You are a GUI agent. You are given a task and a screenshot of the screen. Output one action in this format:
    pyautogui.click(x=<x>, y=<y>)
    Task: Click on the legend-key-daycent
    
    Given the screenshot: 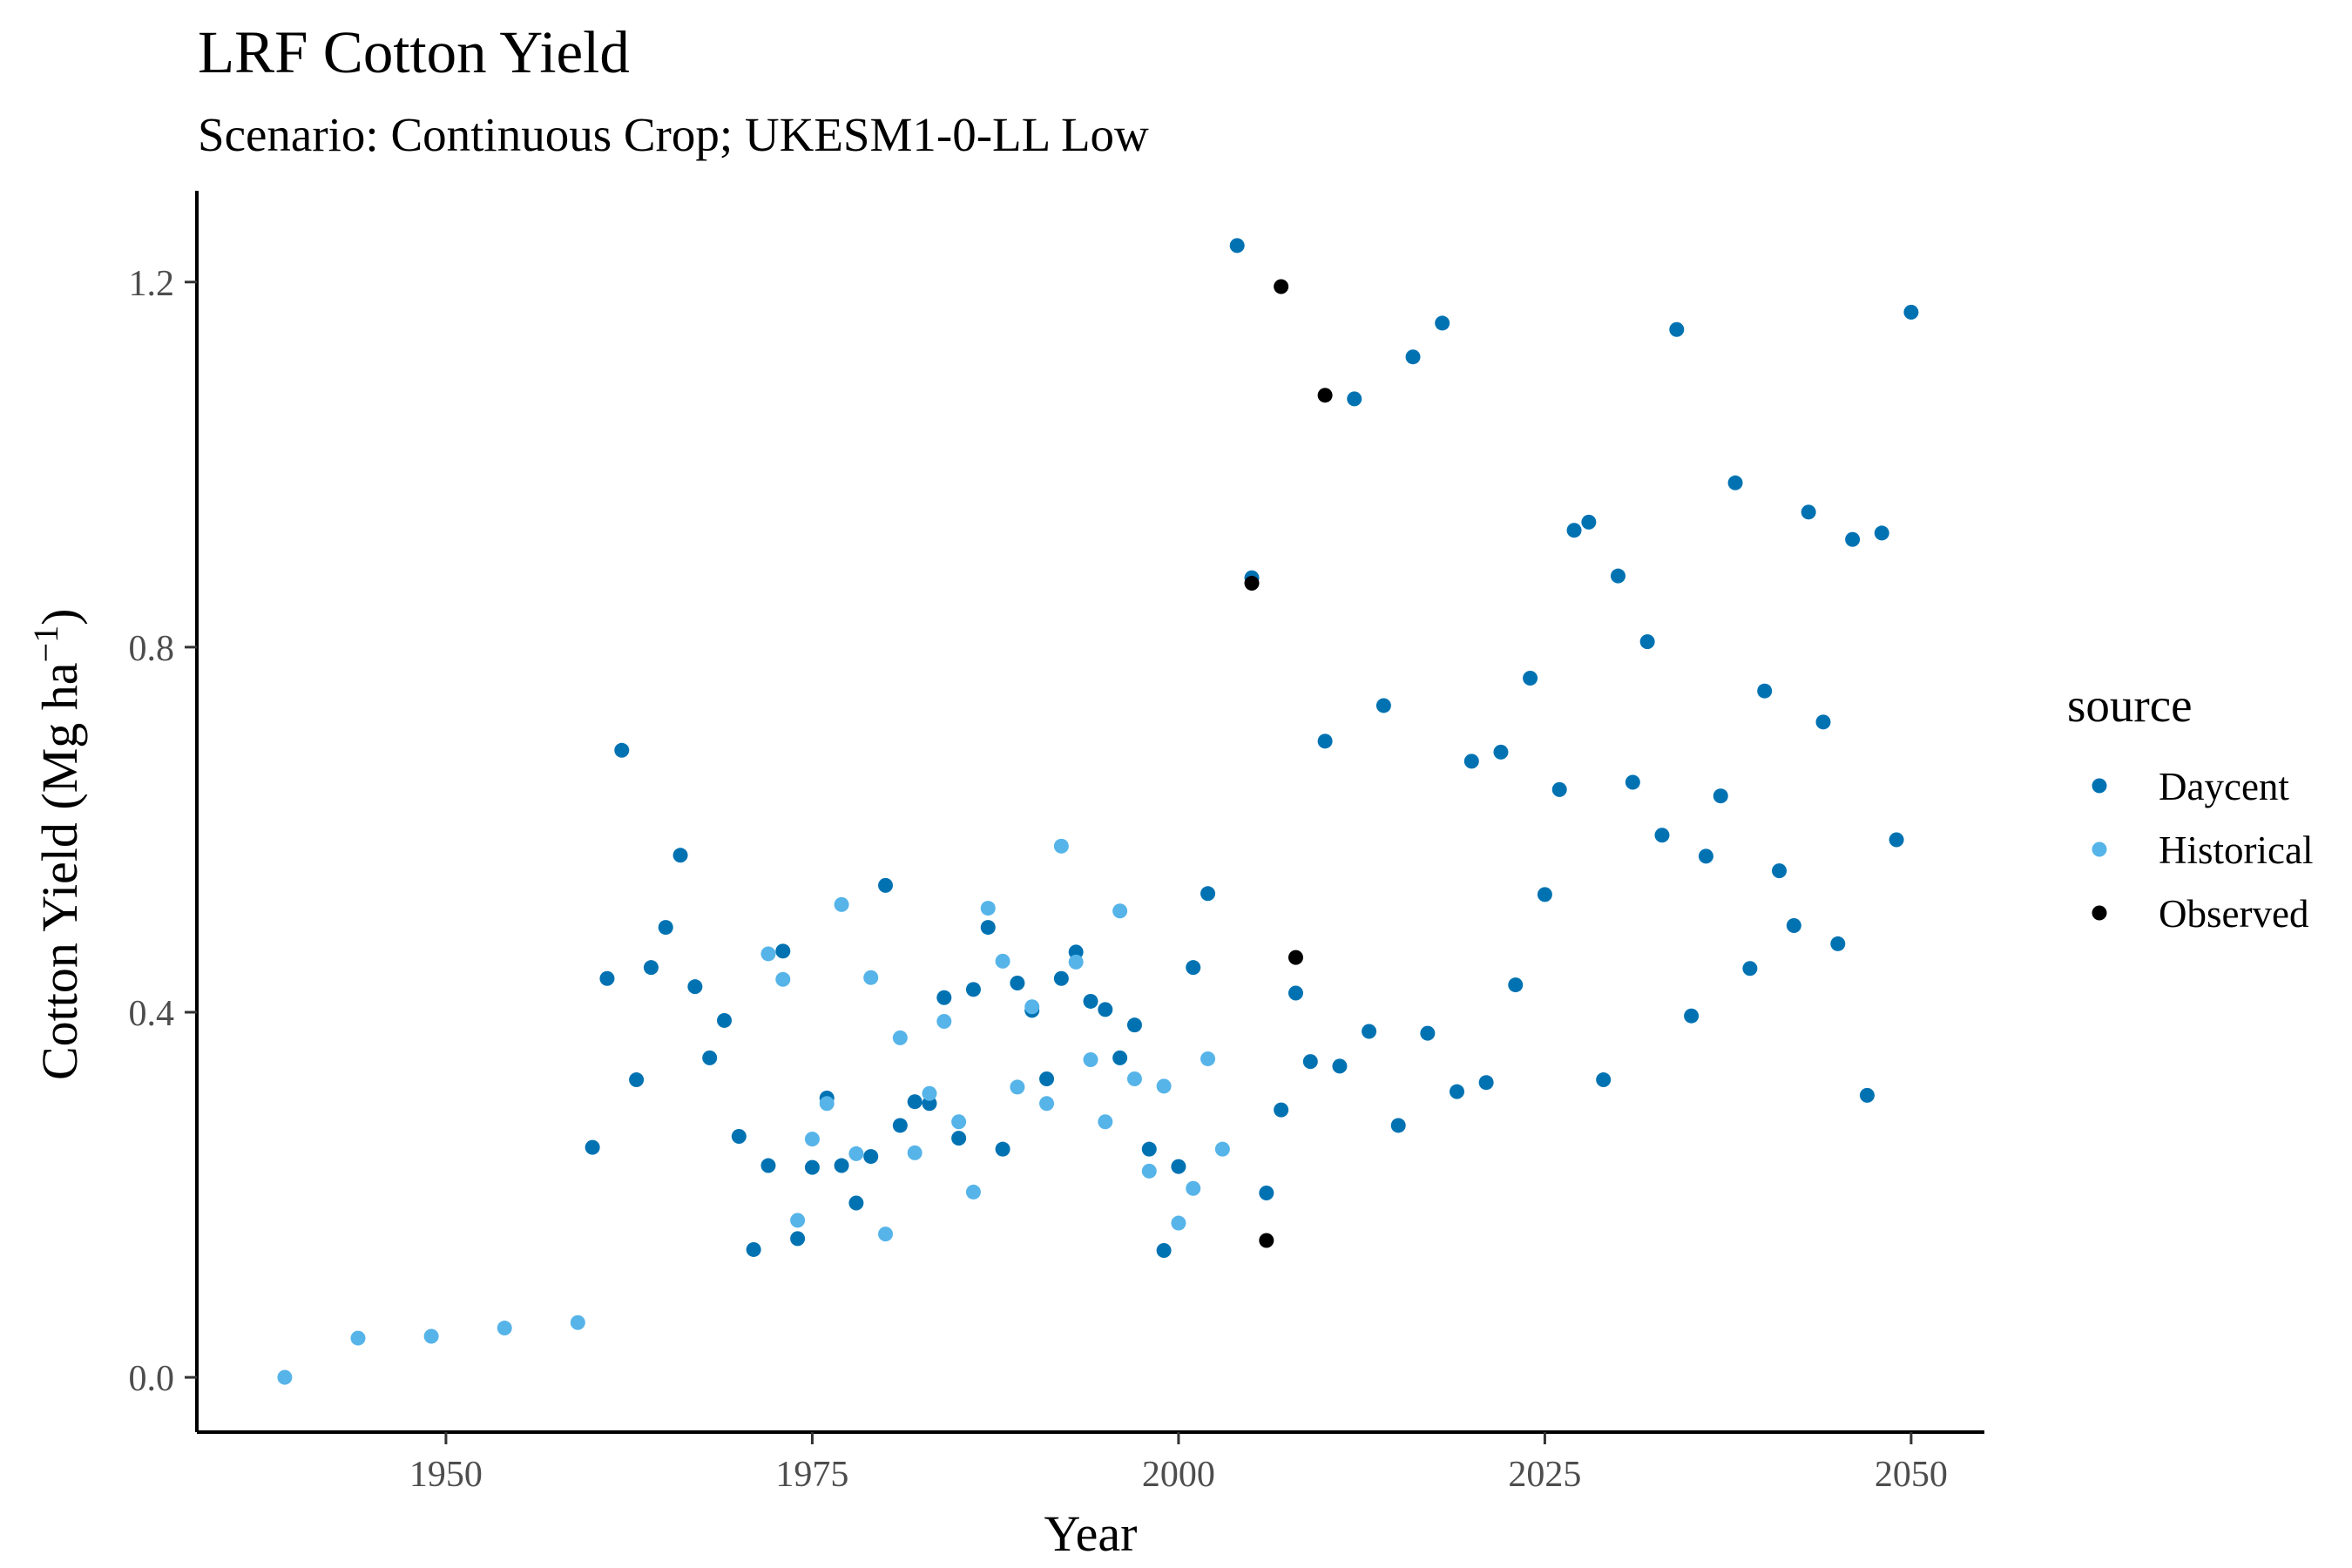 What is the action you would take?
    pyautogui.click(x=2099, y=786)
    